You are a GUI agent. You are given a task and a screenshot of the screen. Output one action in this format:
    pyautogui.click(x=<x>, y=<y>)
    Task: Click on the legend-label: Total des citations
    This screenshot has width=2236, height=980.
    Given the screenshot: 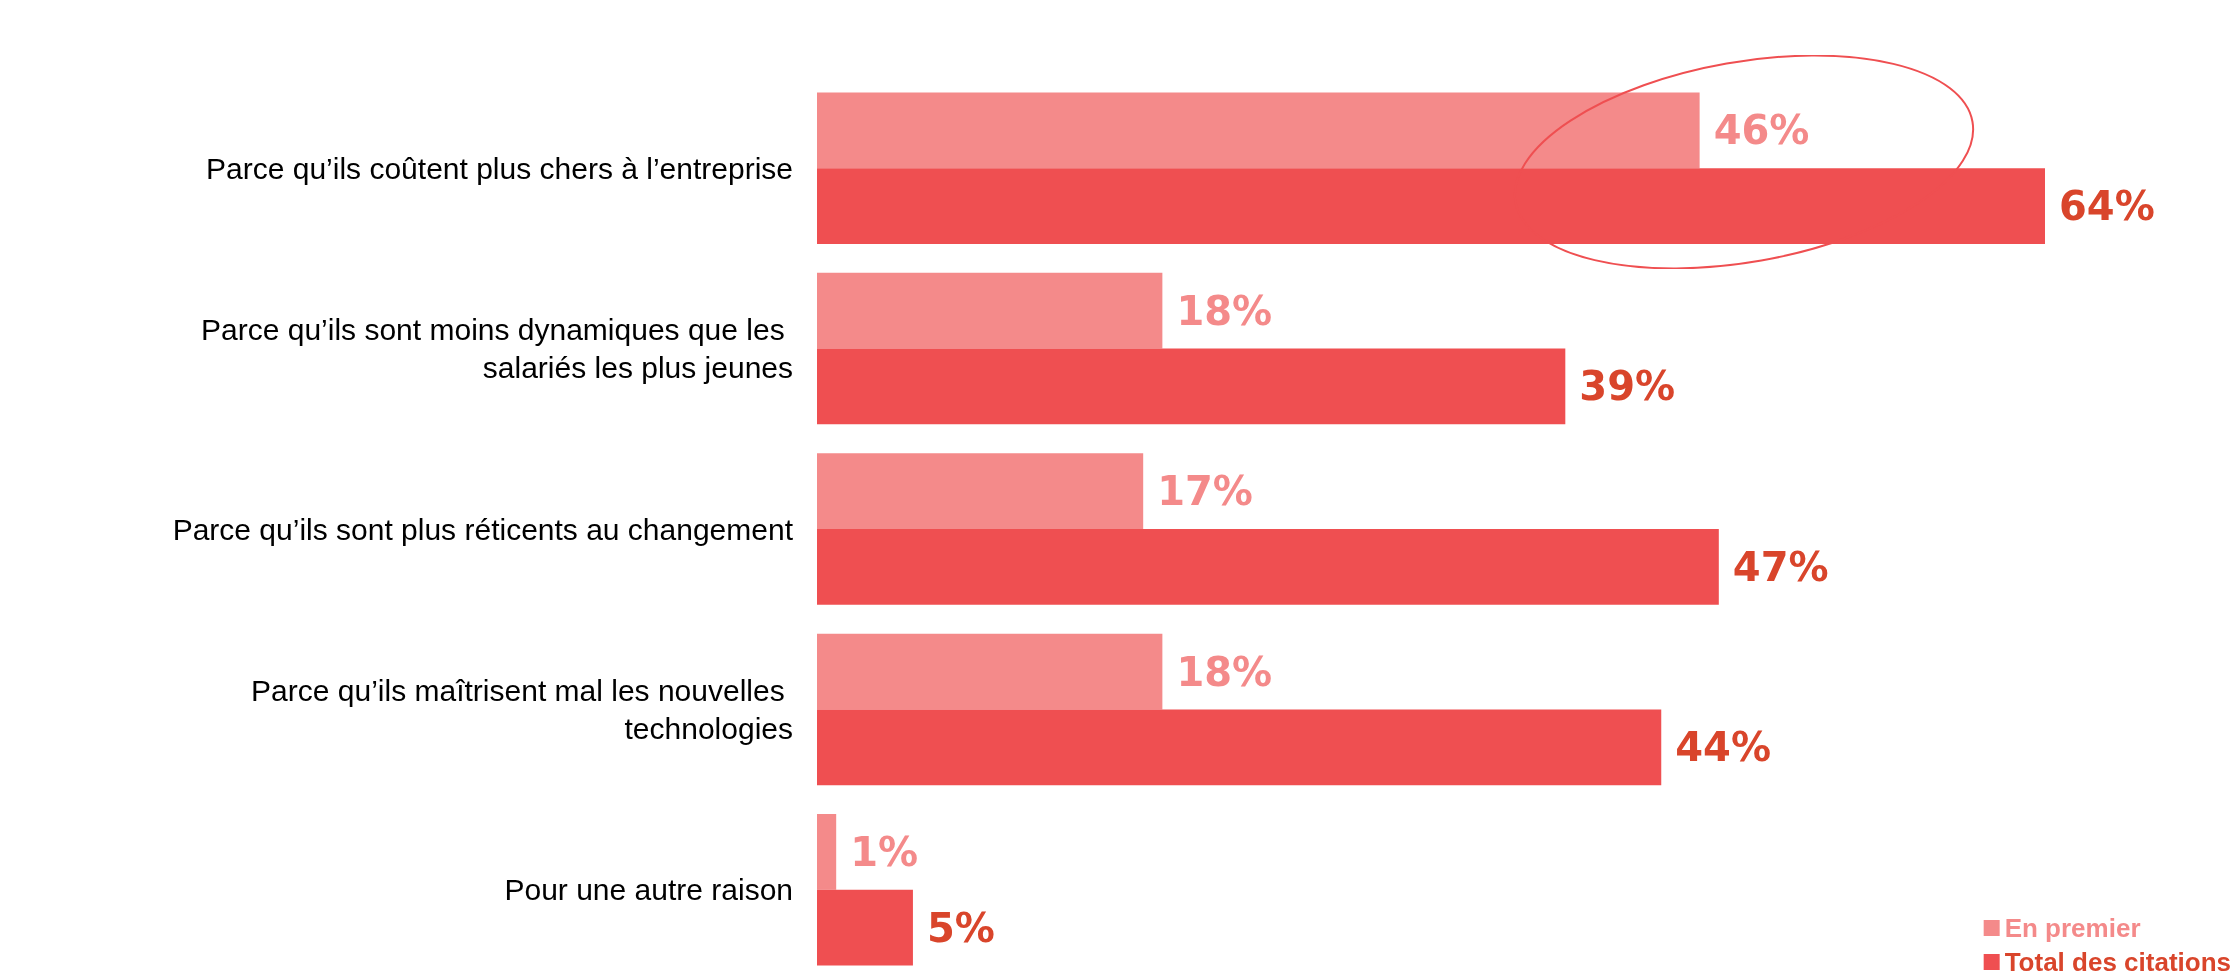 What is the action you would take?
    pyautogui.click(x=2118, y=962)
    